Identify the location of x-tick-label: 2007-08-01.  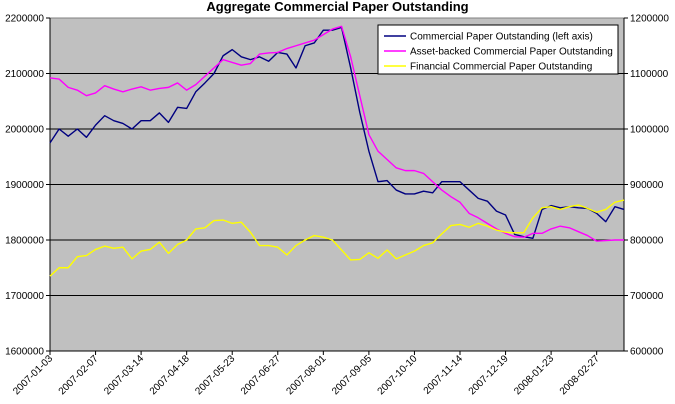
(307, 375).